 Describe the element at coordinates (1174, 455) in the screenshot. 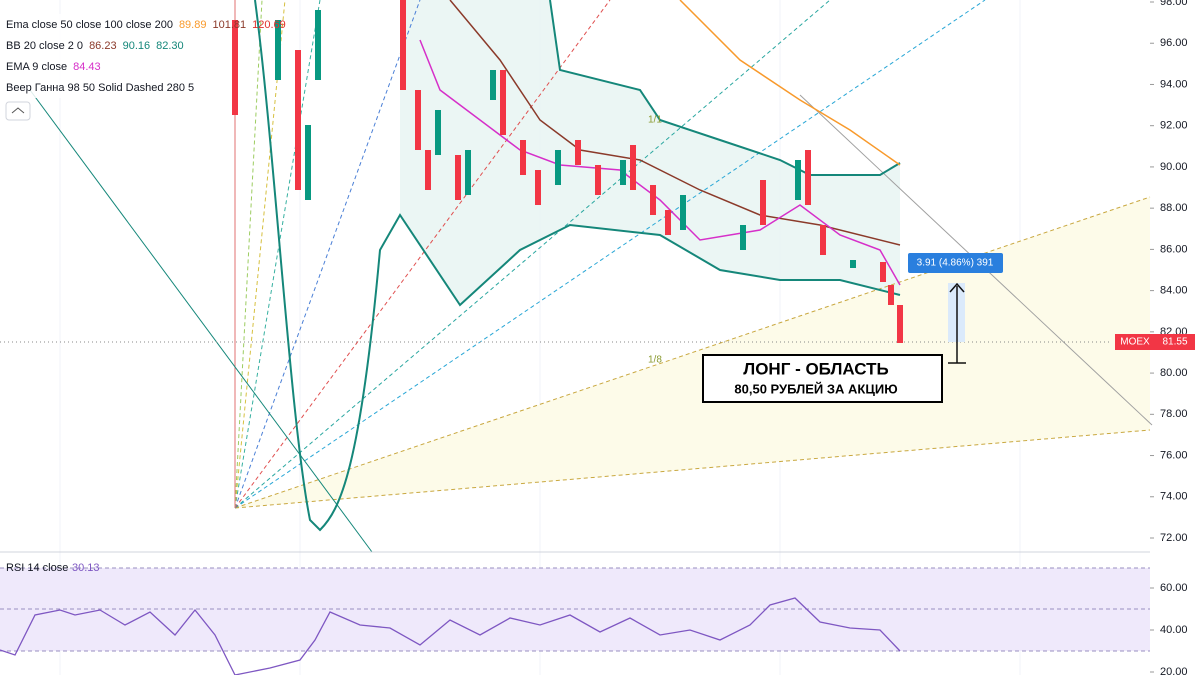

I see `price-tick-label: 76.00` at that location.